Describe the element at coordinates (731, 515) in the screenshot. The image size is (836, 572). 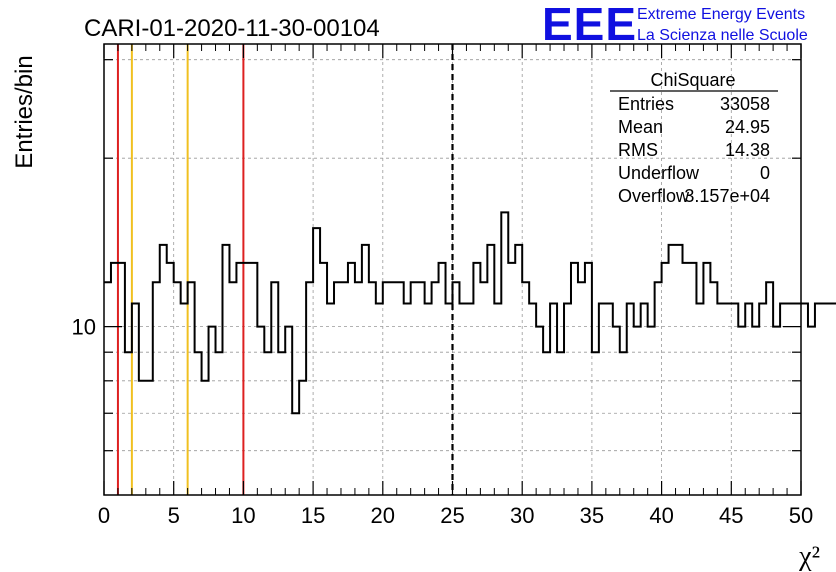
I see `x-tick-label: 45` at that location.